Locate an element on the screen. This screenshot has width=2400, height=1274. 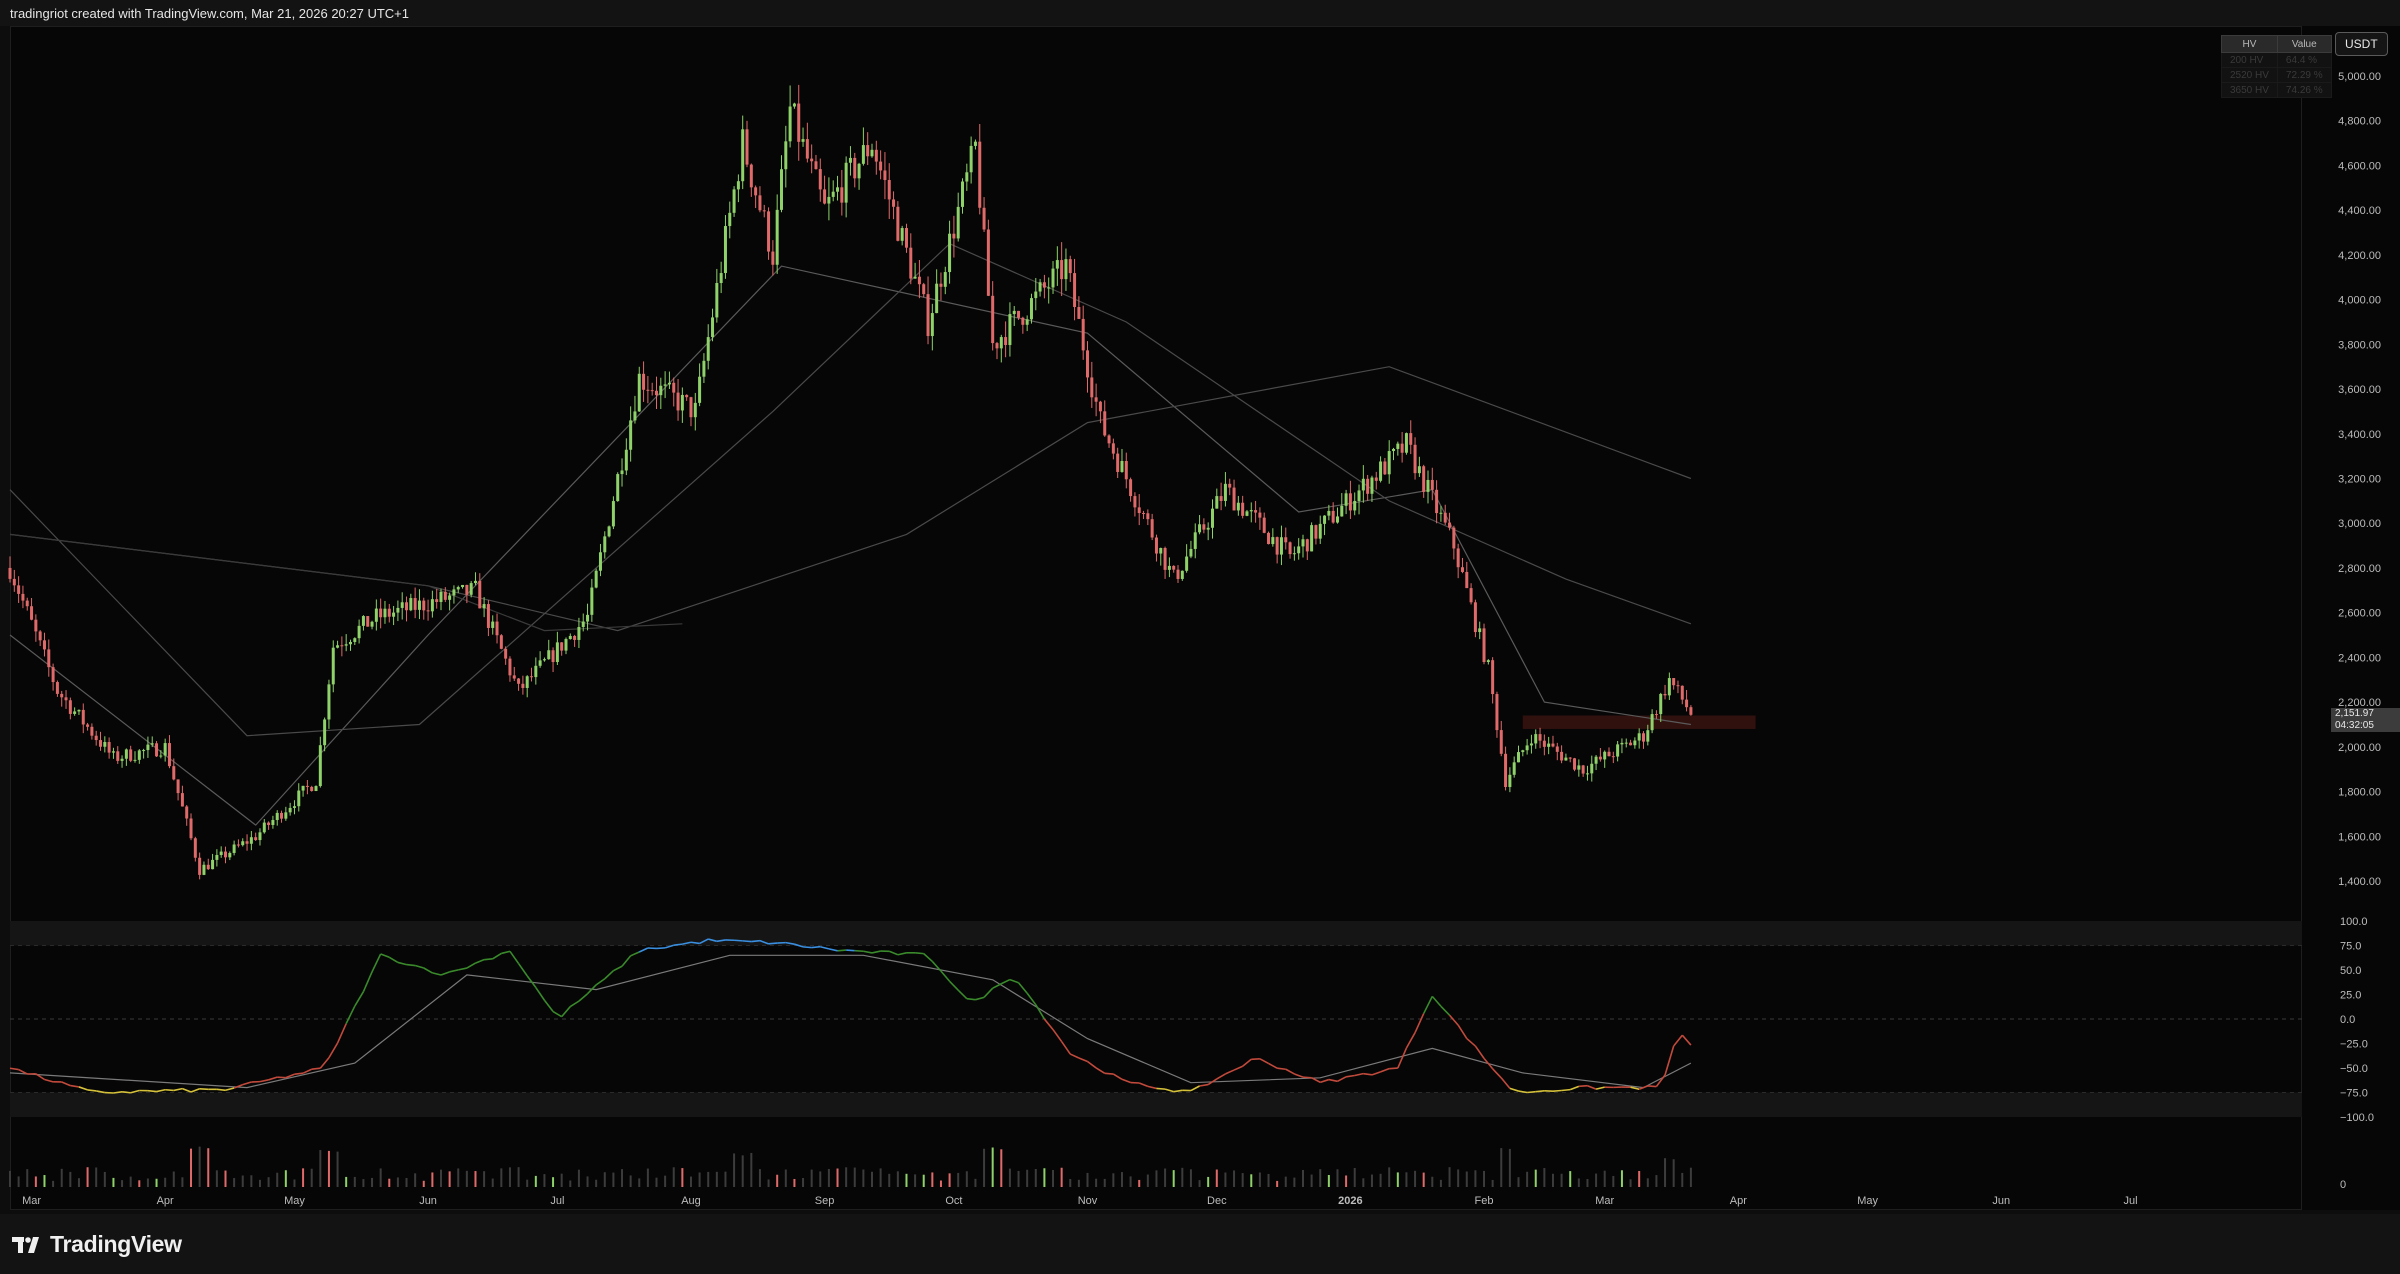
last-price-value: 2,151.97 is located at coordinates (2354, 713).